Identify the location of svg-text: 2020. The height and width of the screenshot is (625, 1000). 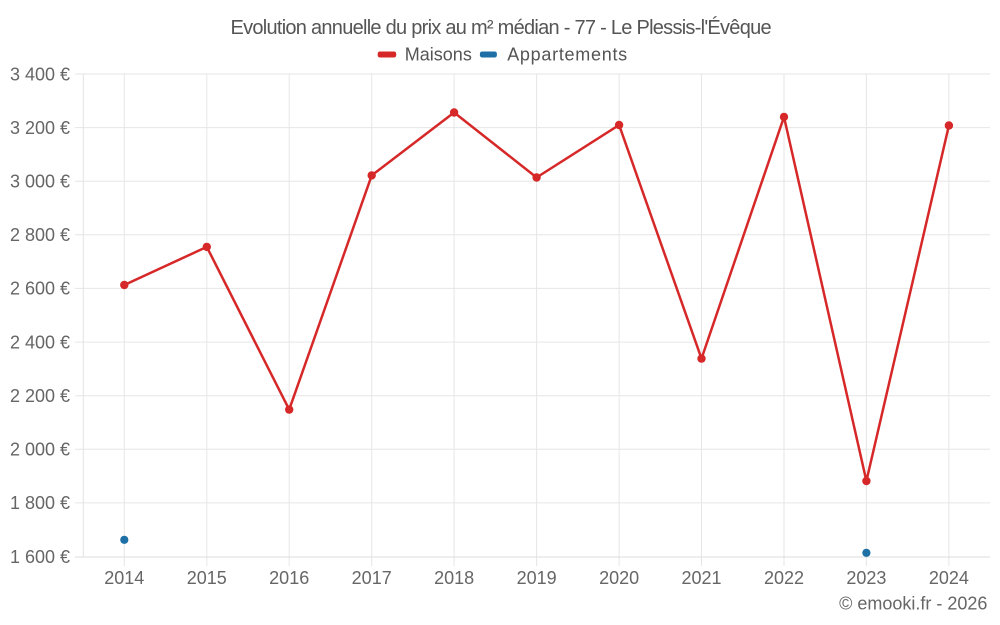
(619, 578).